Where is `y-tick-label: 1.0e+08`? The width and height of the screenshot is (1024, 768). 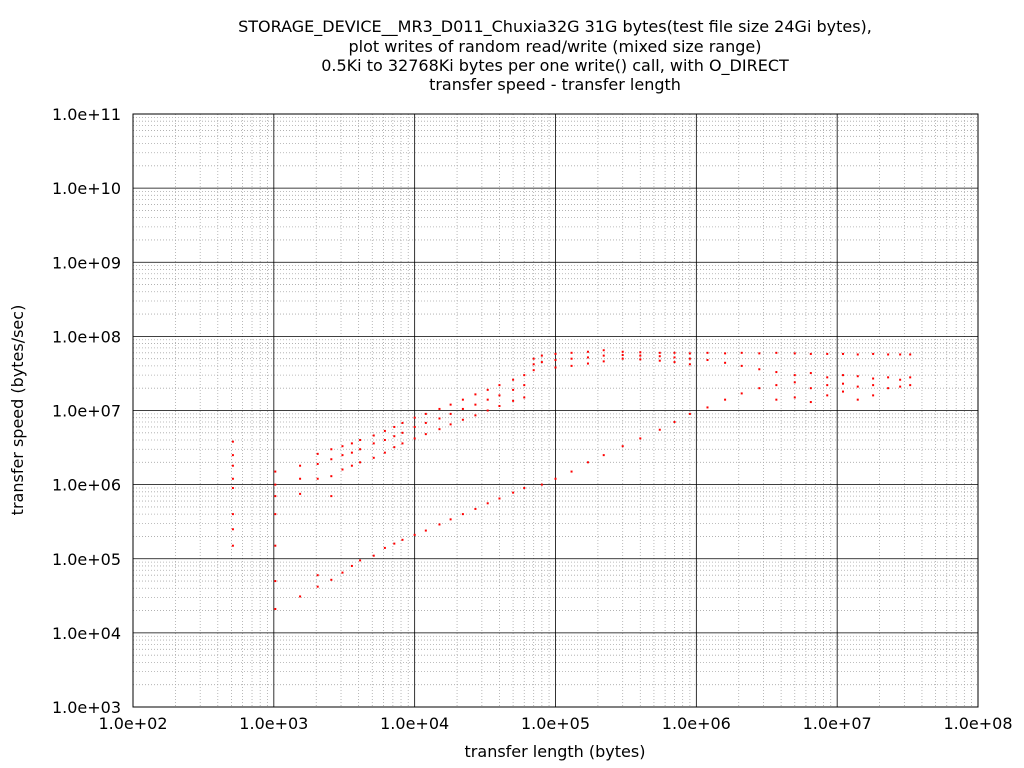 y-tick-label: 1.0e+08 is located at coordinates (86, 336).